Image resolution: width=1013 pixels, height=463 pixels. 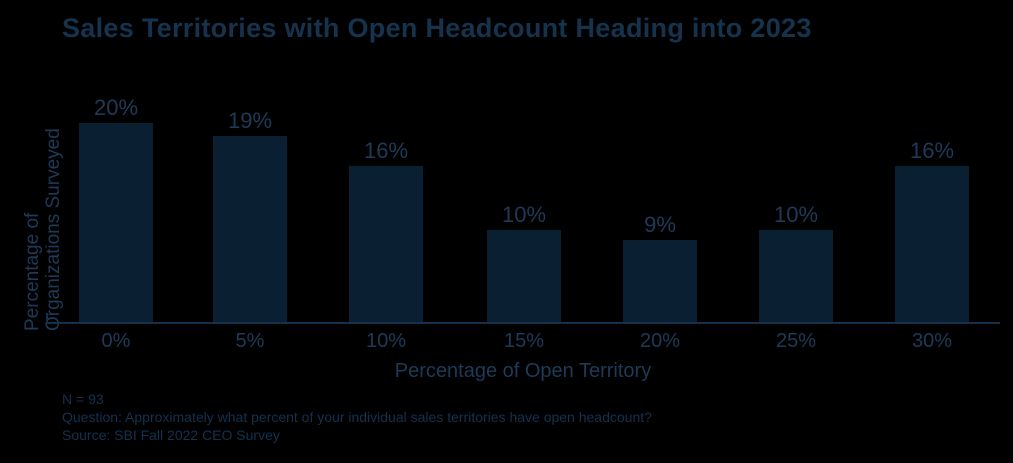 What do you see at coordinates (171, 435) in the screenshot?
I see `footnote-source: Source: SBI Fall 2022 CEO Survey` at bounding box center [171, 435].